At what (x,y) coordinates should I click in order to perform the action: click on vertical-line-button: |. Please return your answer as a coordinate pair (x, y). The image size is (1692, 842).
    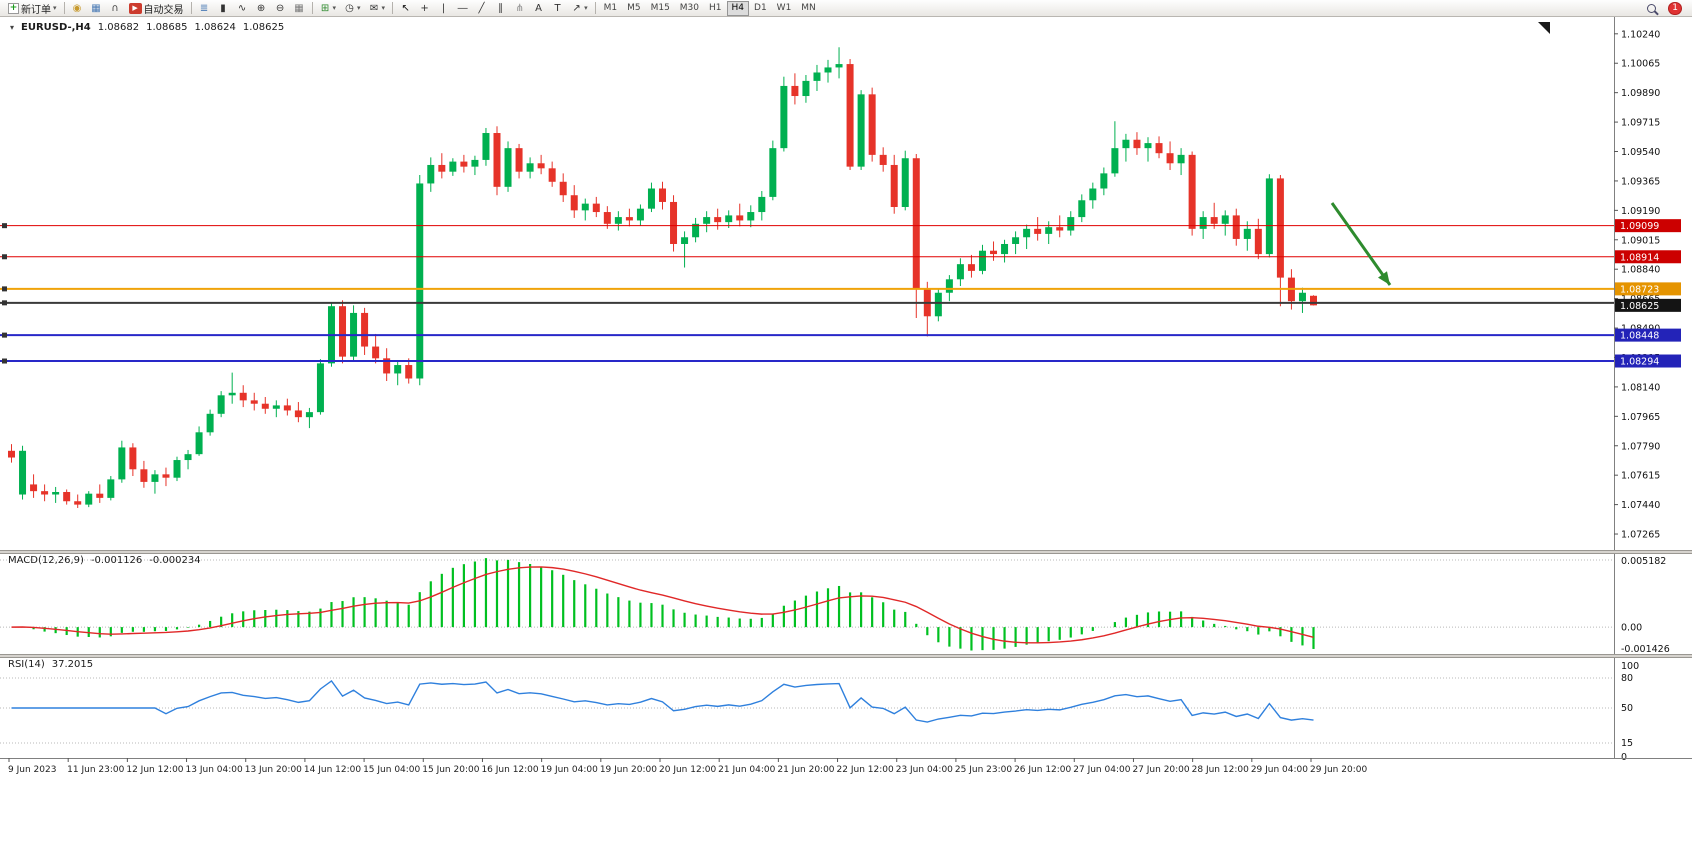
    Looking at the image, I should click on (443, 8).